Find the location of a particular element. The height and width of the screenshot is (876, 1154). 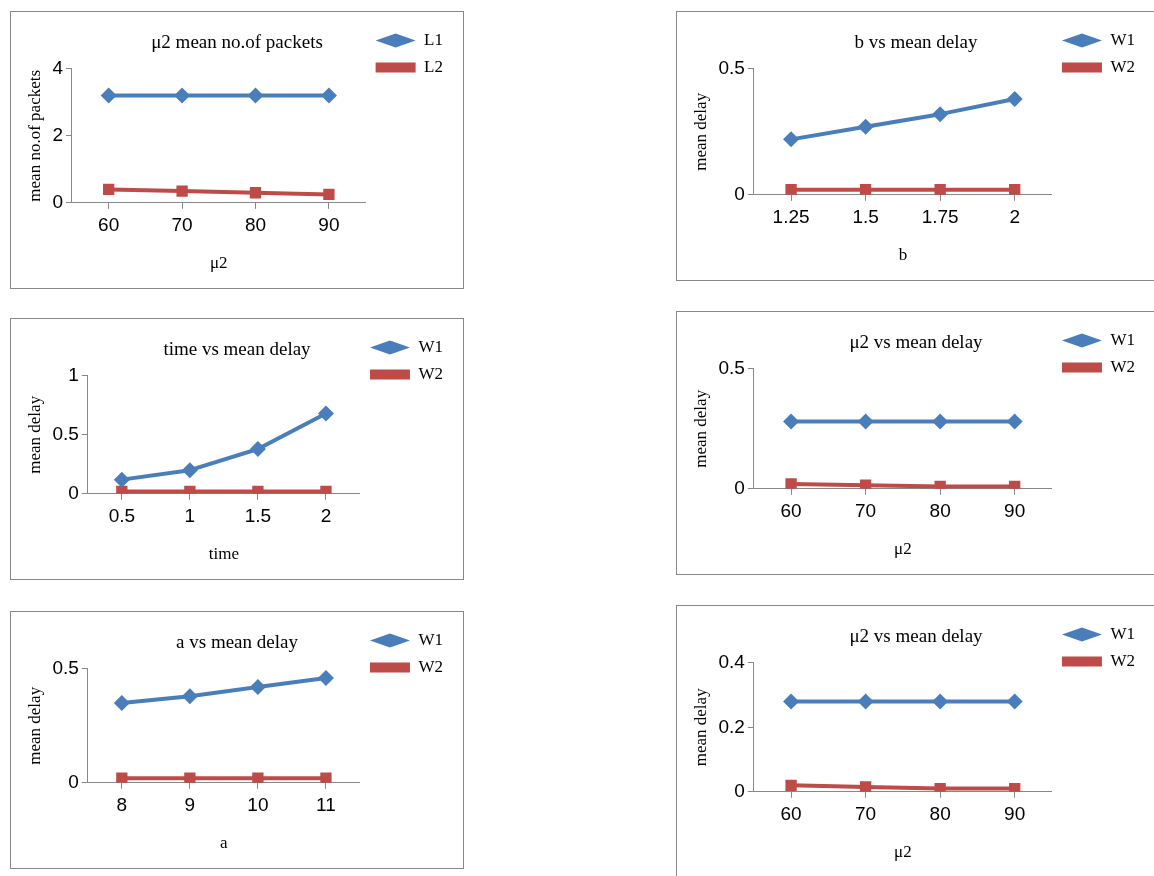

y-tick-label: 2 is located at coordinates (57, 135).